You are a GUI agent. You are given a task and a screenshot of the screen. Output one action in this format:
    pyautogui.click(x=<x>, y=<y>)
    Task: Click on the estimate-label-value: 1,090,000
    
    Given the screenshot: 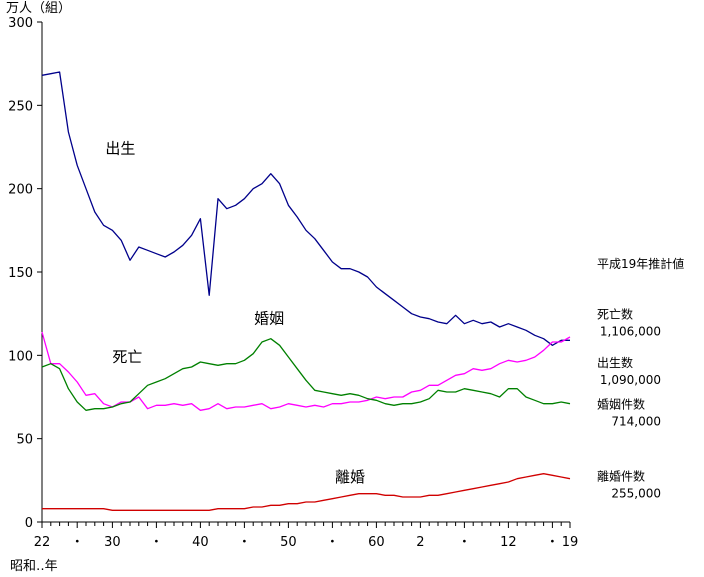 What is the action you would take?
    pyautogui.click(x=630, y=380)
    